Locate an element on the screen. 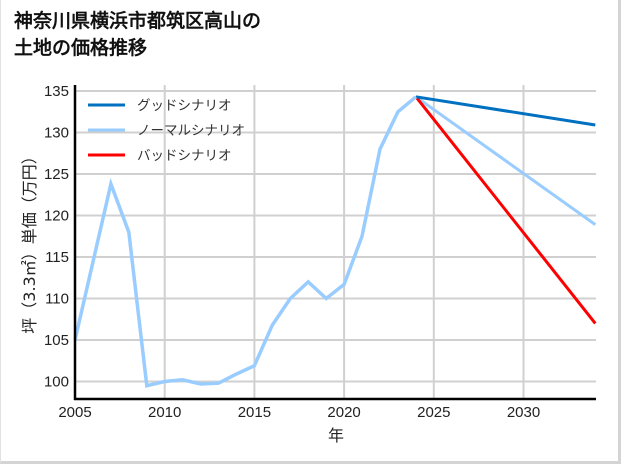 The image size is (621, 465). y-tick-label: 100 is located at coordinates (56, 382).